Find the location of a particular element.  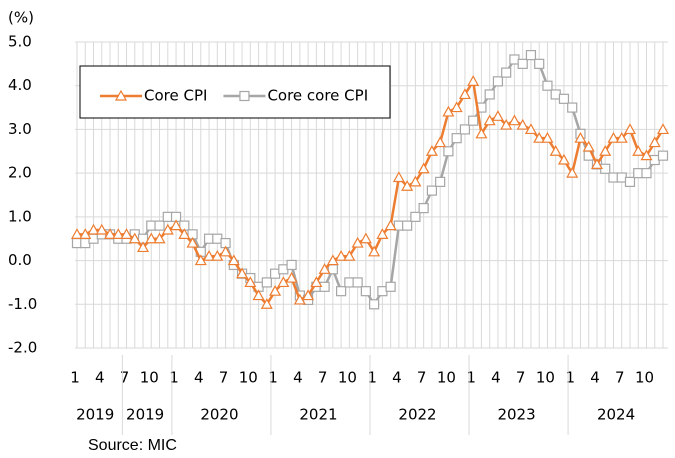

y-unit: (%) is located at coordinates (21, 18).